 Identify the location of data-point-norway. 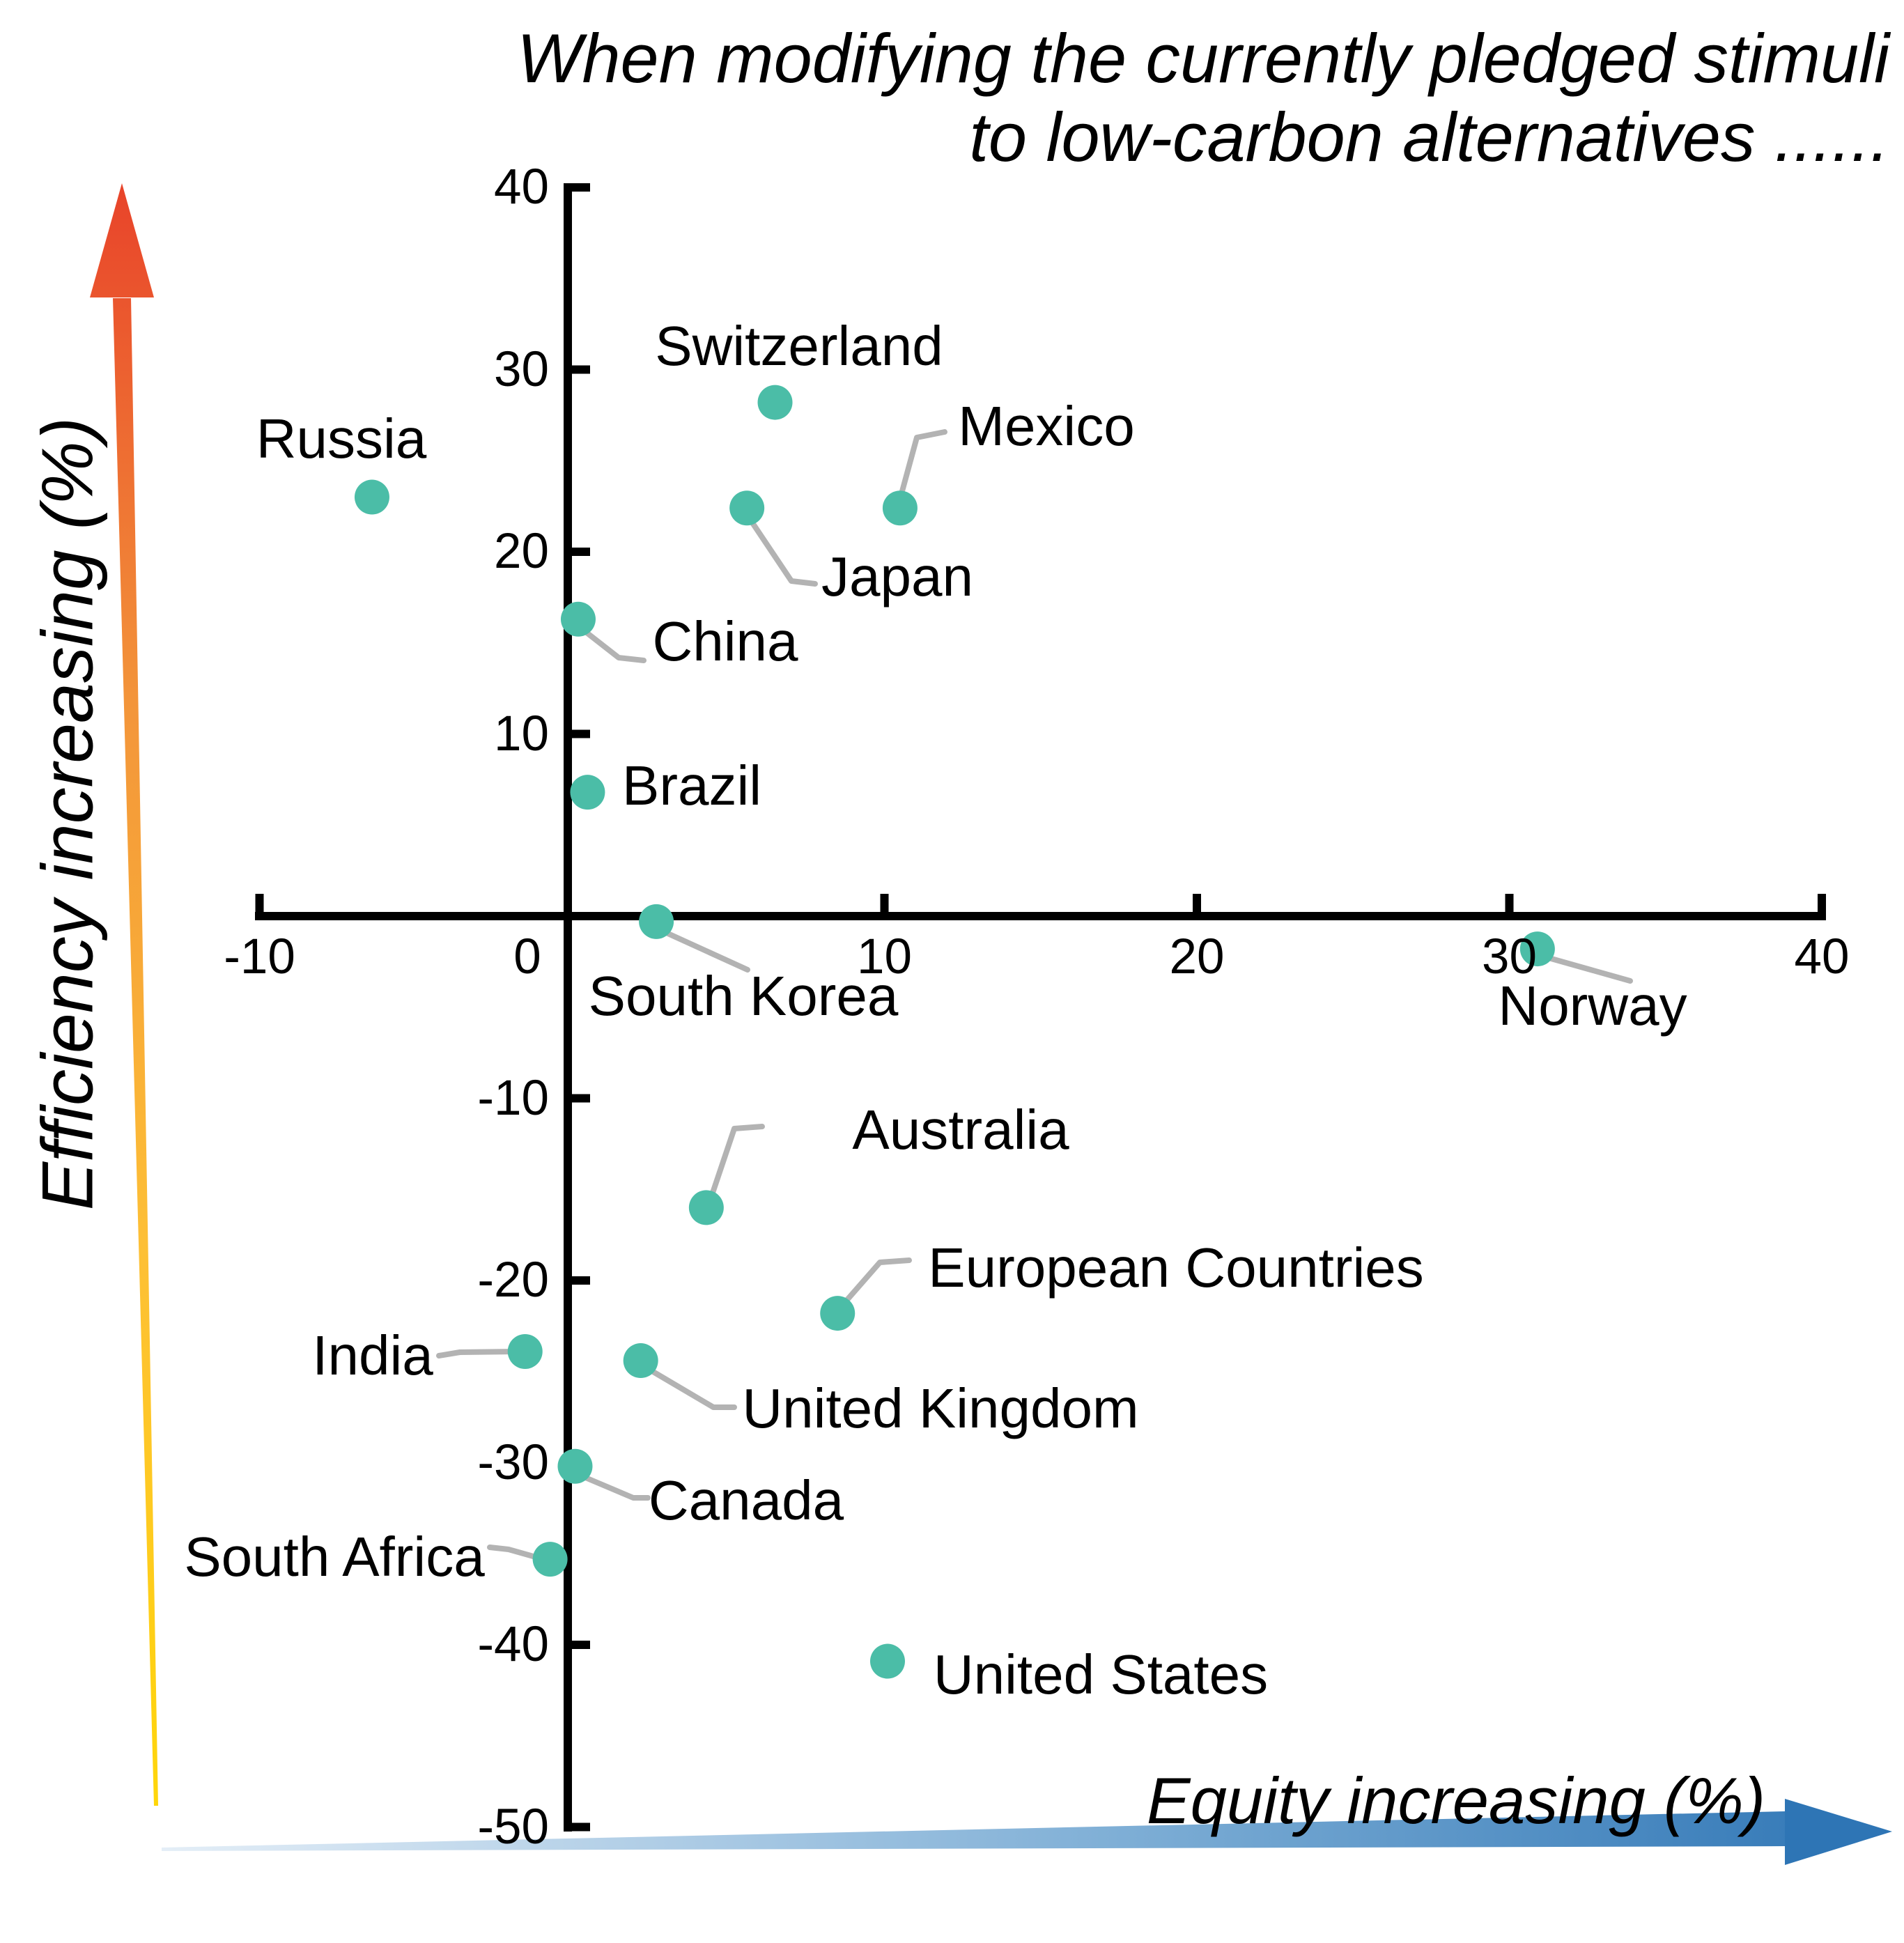
(1537, 949).